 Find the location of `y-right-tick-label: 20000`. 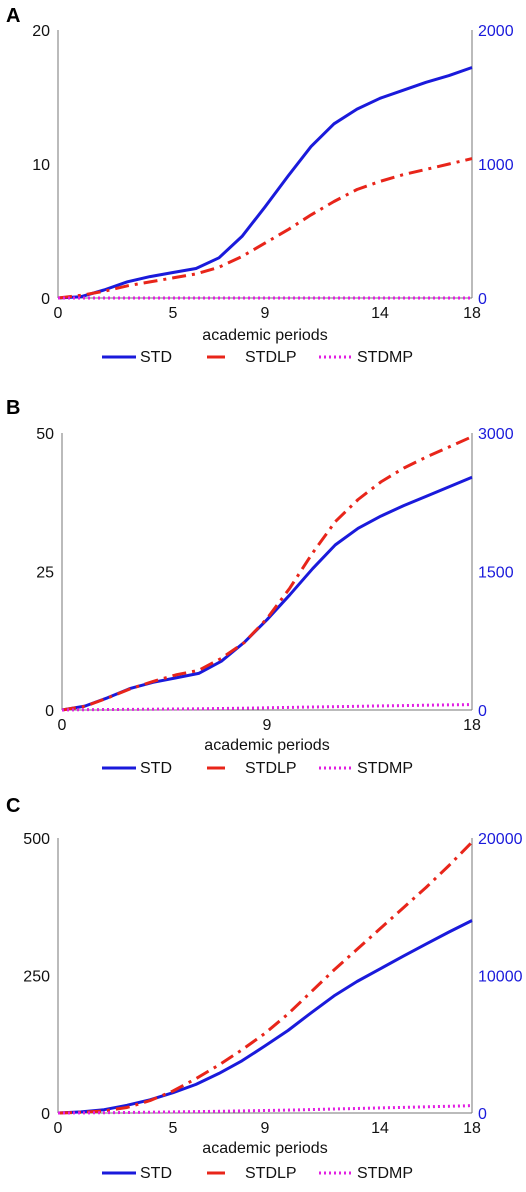

y-right-tick-label: 20000 is located at coordinates (500, 839).